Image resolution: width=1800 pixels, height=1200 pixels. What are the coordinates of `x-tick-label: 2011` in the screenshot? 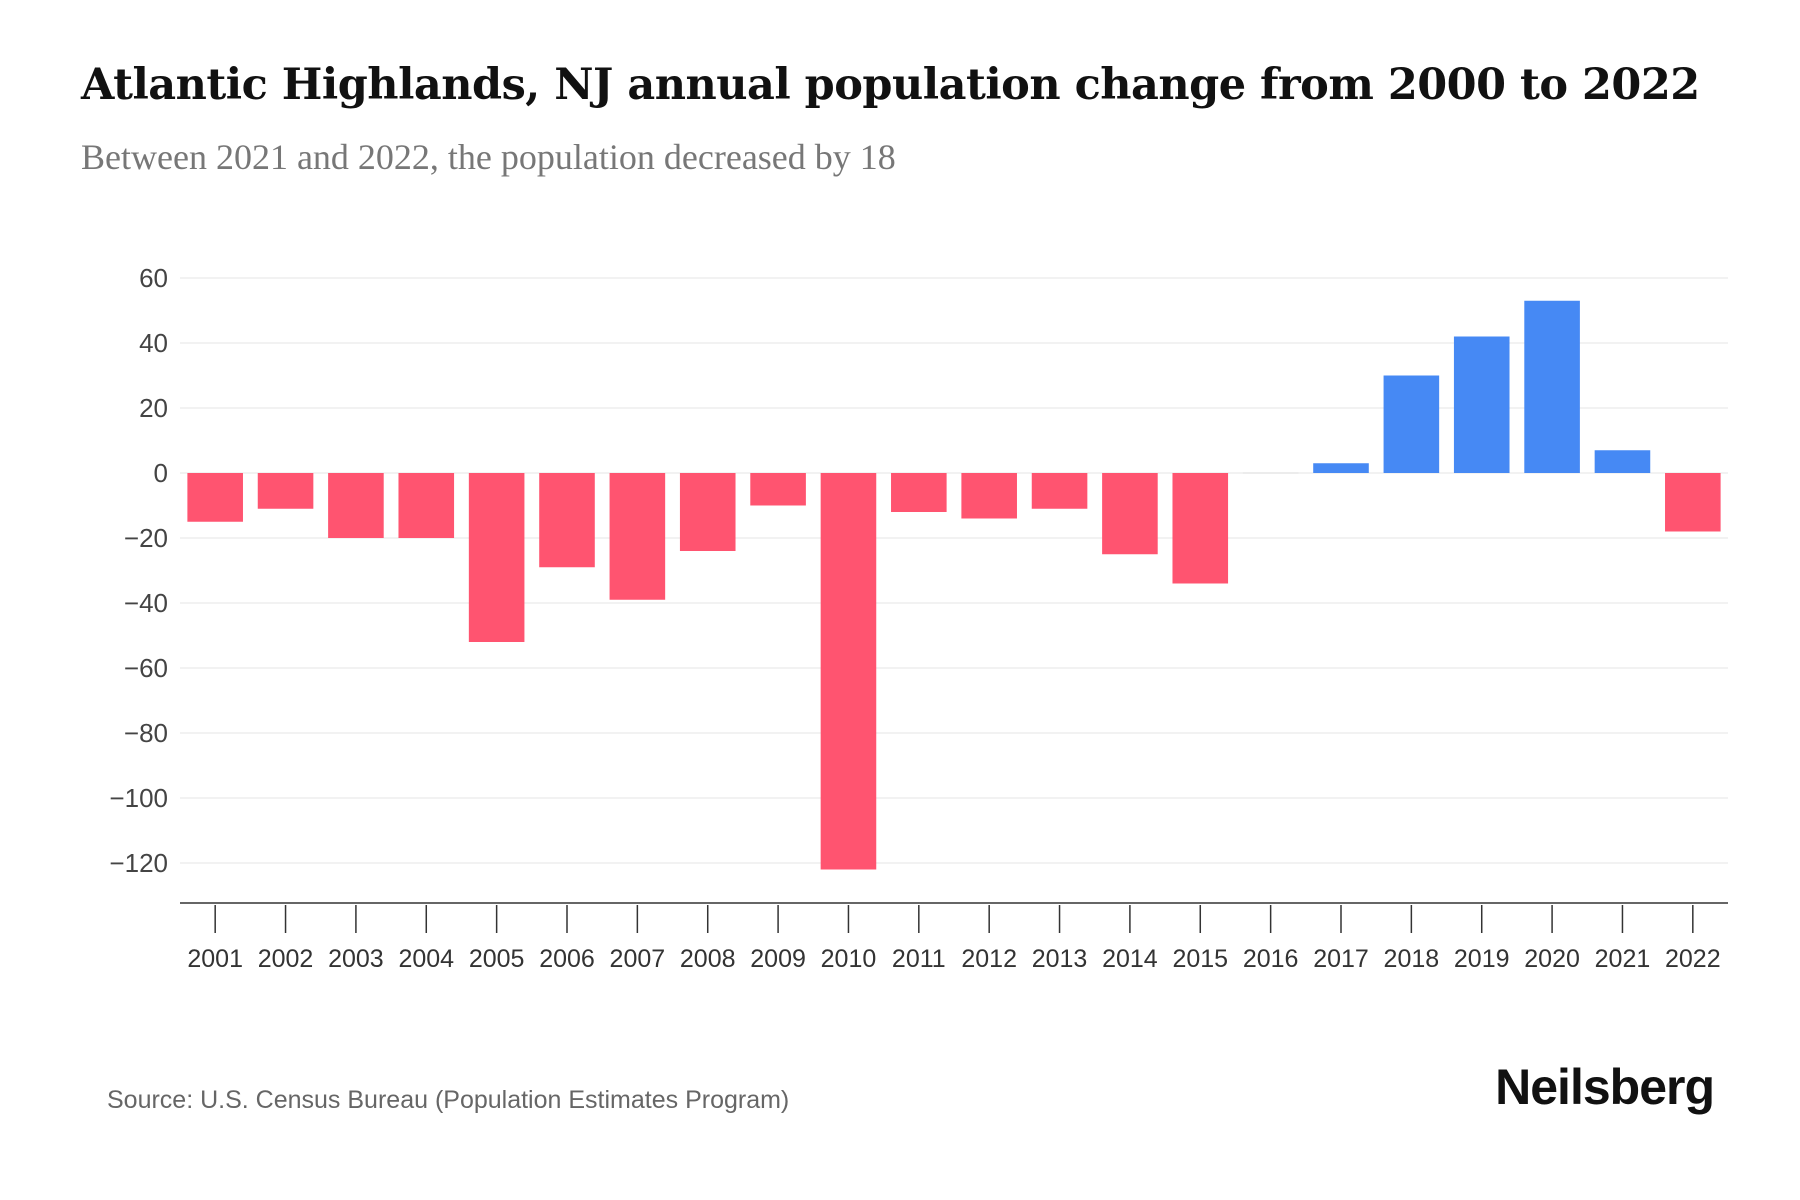 It's located at (919, 959).